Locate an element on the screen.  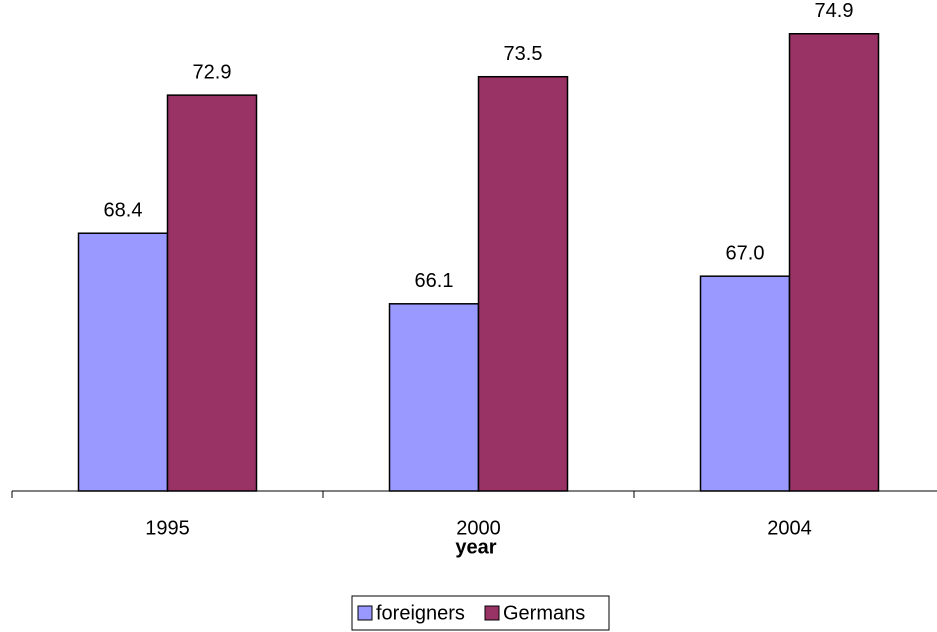
legend-box is located at coordinates (480, 613).